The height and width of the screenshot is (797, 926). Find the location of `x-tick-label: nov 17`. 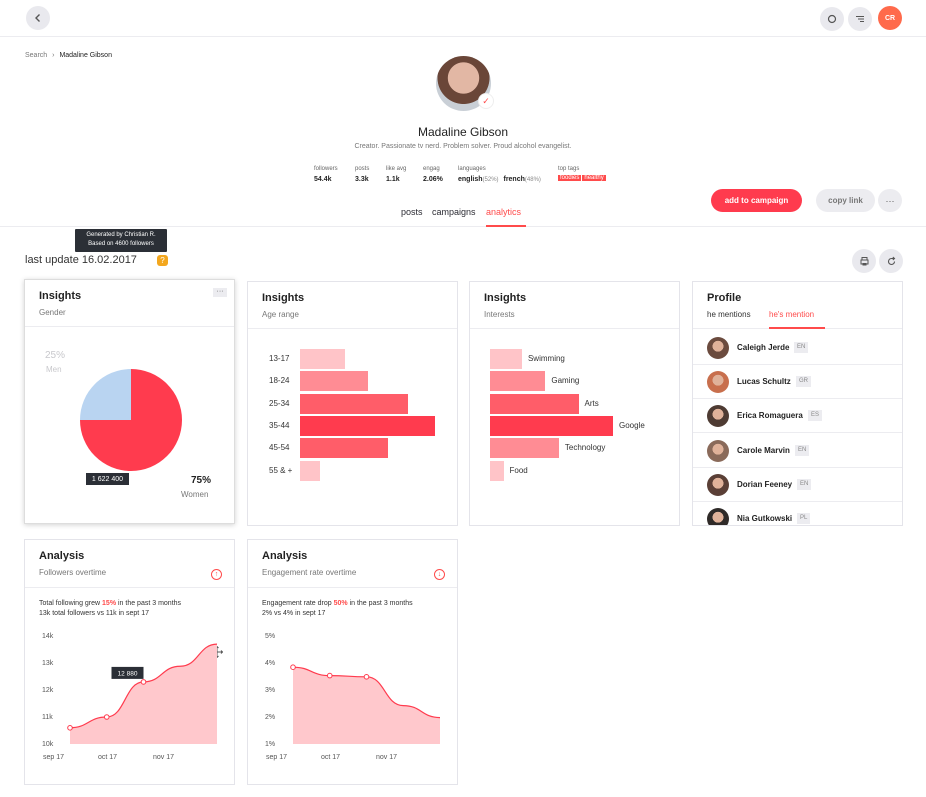

x-tick-label: nov 17 is located at coordinates (386, 757).